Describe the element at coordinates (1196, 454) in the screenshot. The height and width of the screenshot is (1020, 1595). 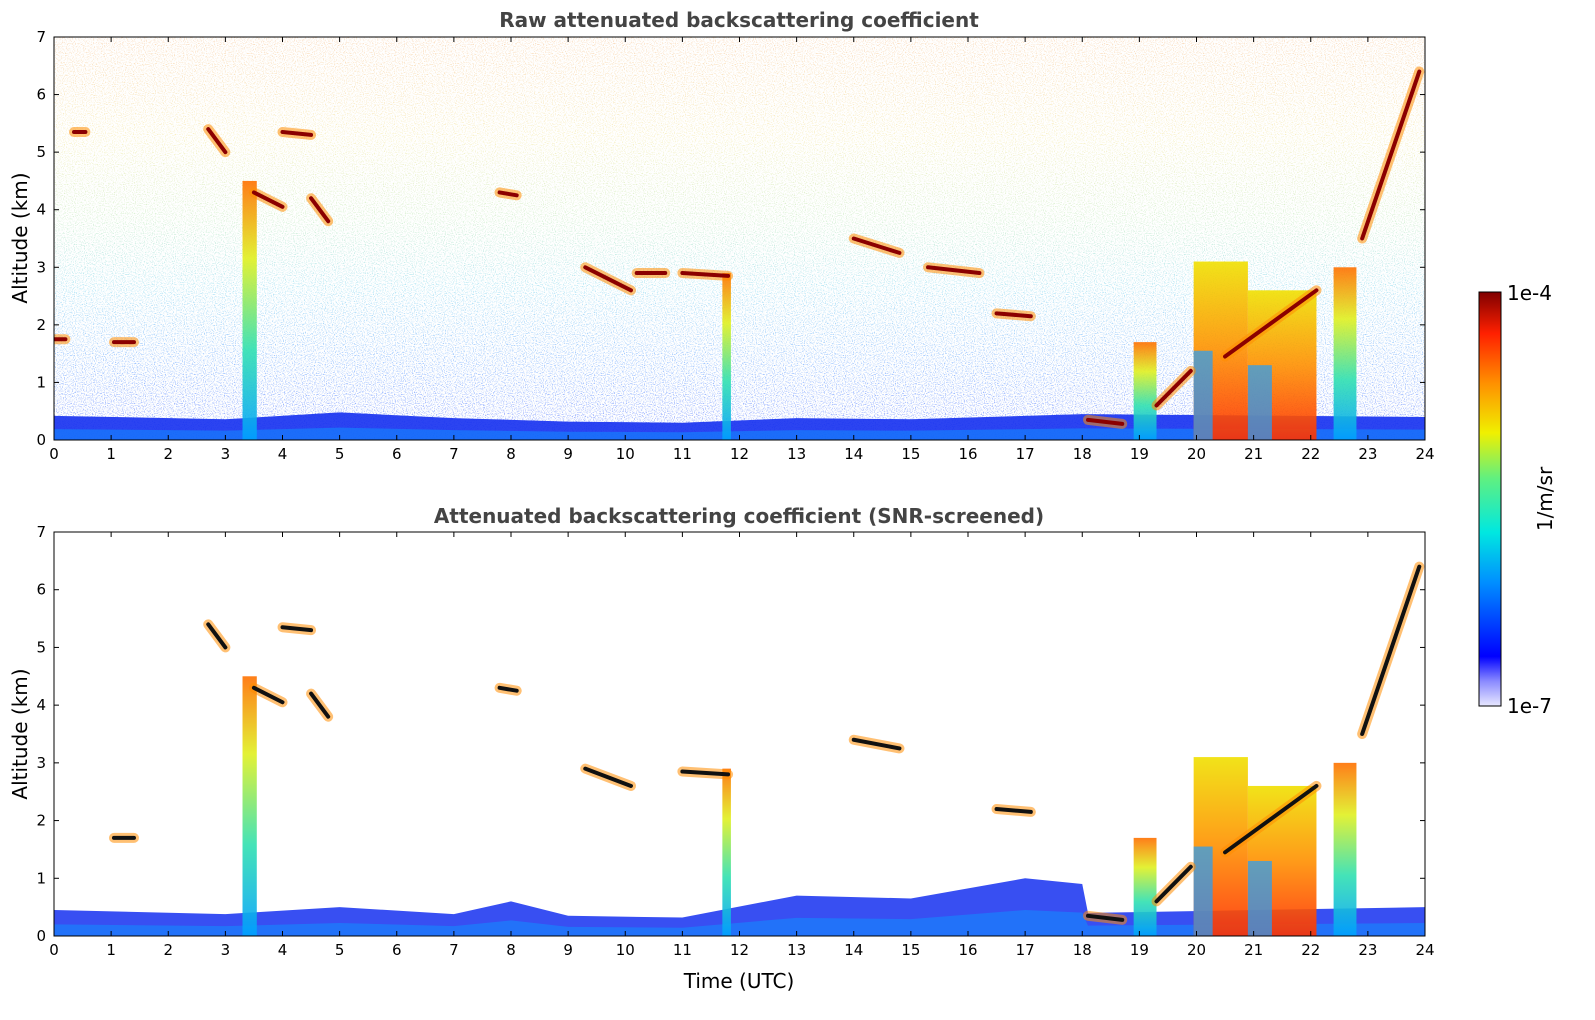
I see `x-tick-label: 20` at that location.